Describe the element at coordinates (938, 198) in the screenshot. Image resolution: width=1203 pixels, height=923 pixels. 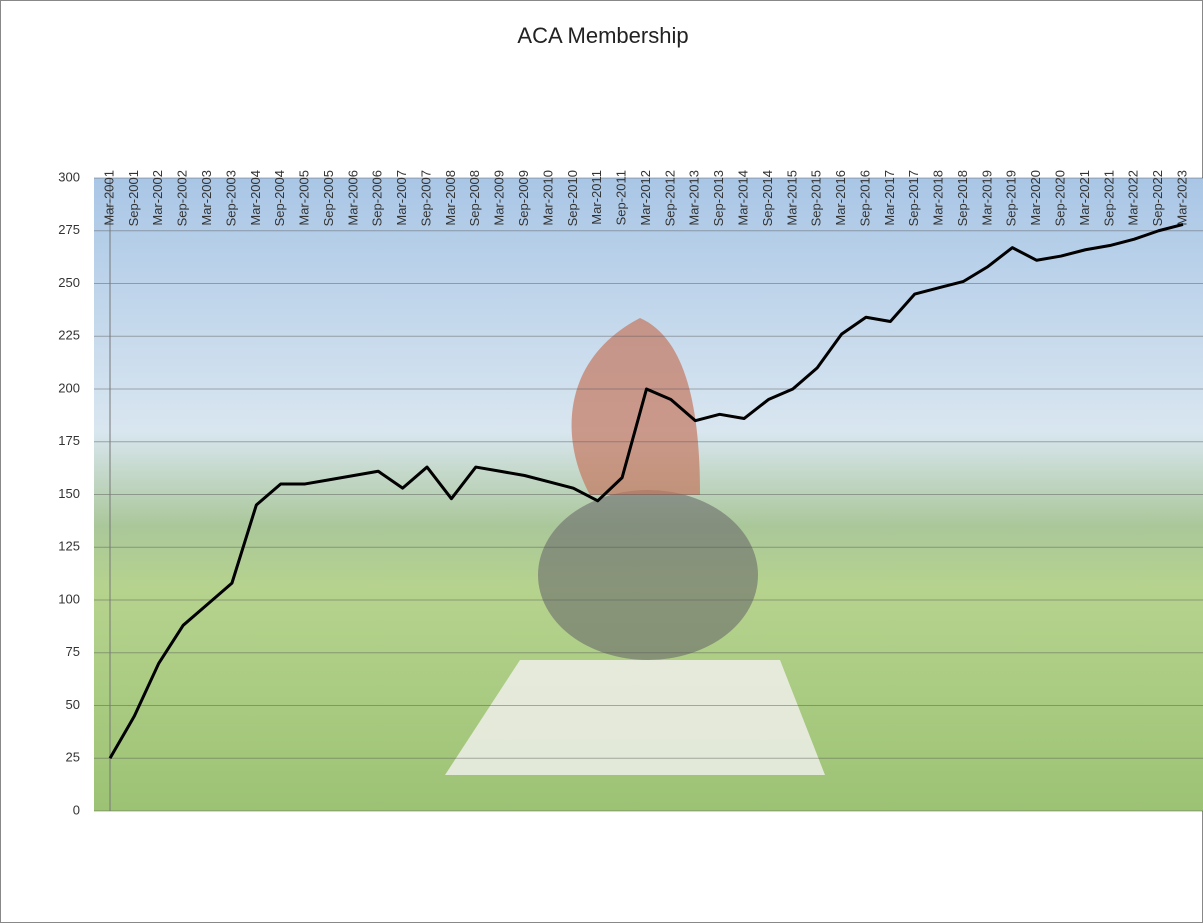
I see `x-tick-label: Mar-2018` at that location.